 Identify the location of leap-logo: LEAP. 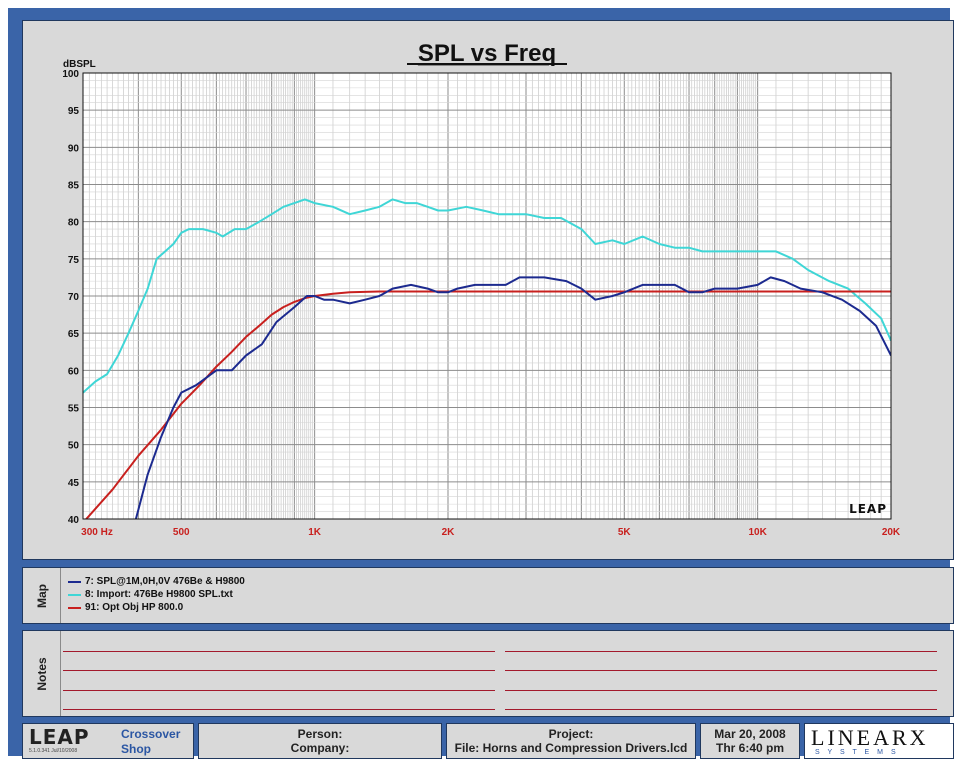
(59, 737).